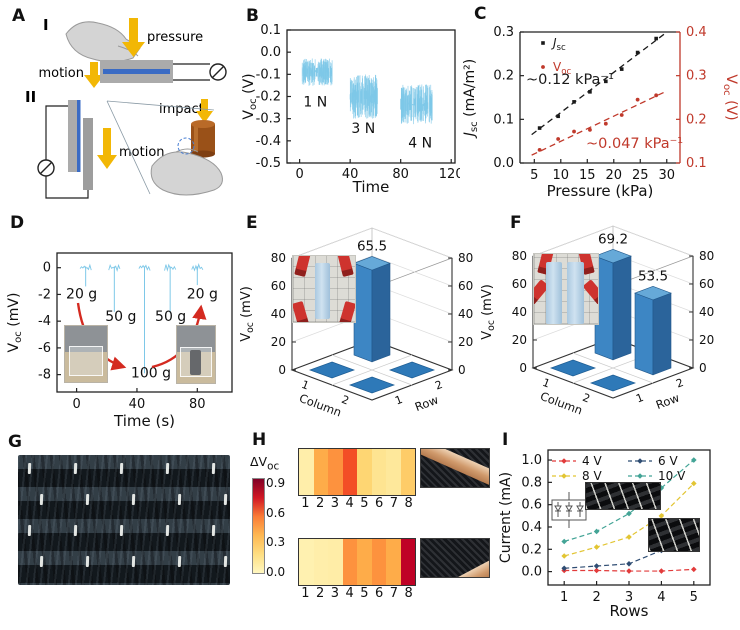 This screenshot has width=740, height=630. Describe the element at coordinates (531, 482) in the screenshot. I see `svg-text: 0.8` at that location.